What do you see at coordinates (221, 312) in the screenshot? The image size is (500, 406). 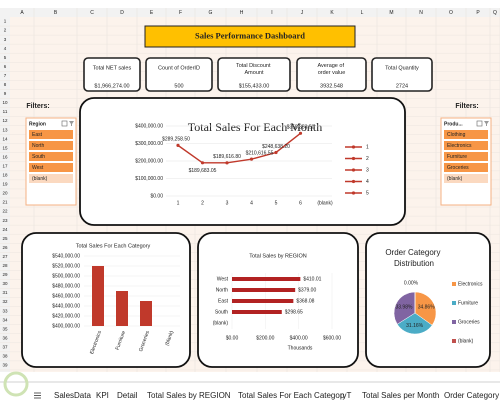 I see `y-tick-label: South` at bounding box center [221, 312].